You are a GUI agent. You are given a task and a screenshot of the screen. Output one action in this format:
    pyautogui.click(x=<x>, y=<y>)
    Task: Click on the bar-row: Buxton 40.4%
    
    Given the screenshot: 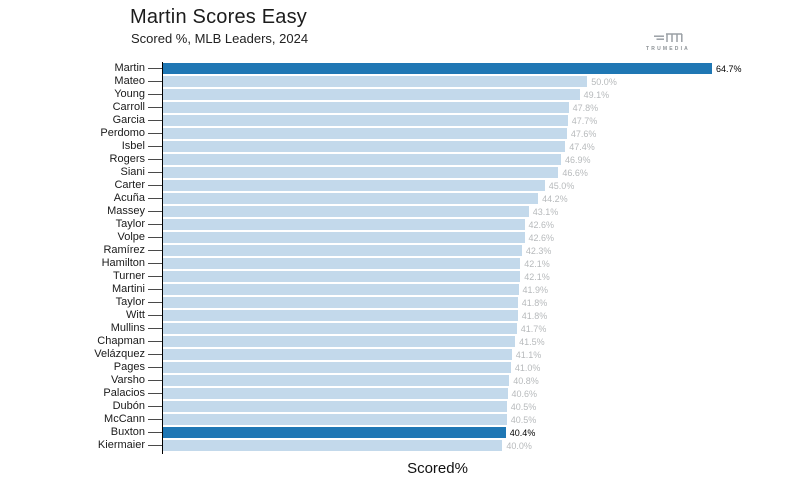 What is the action you would take?
    pyautogui.click(x=400, y=432)
    